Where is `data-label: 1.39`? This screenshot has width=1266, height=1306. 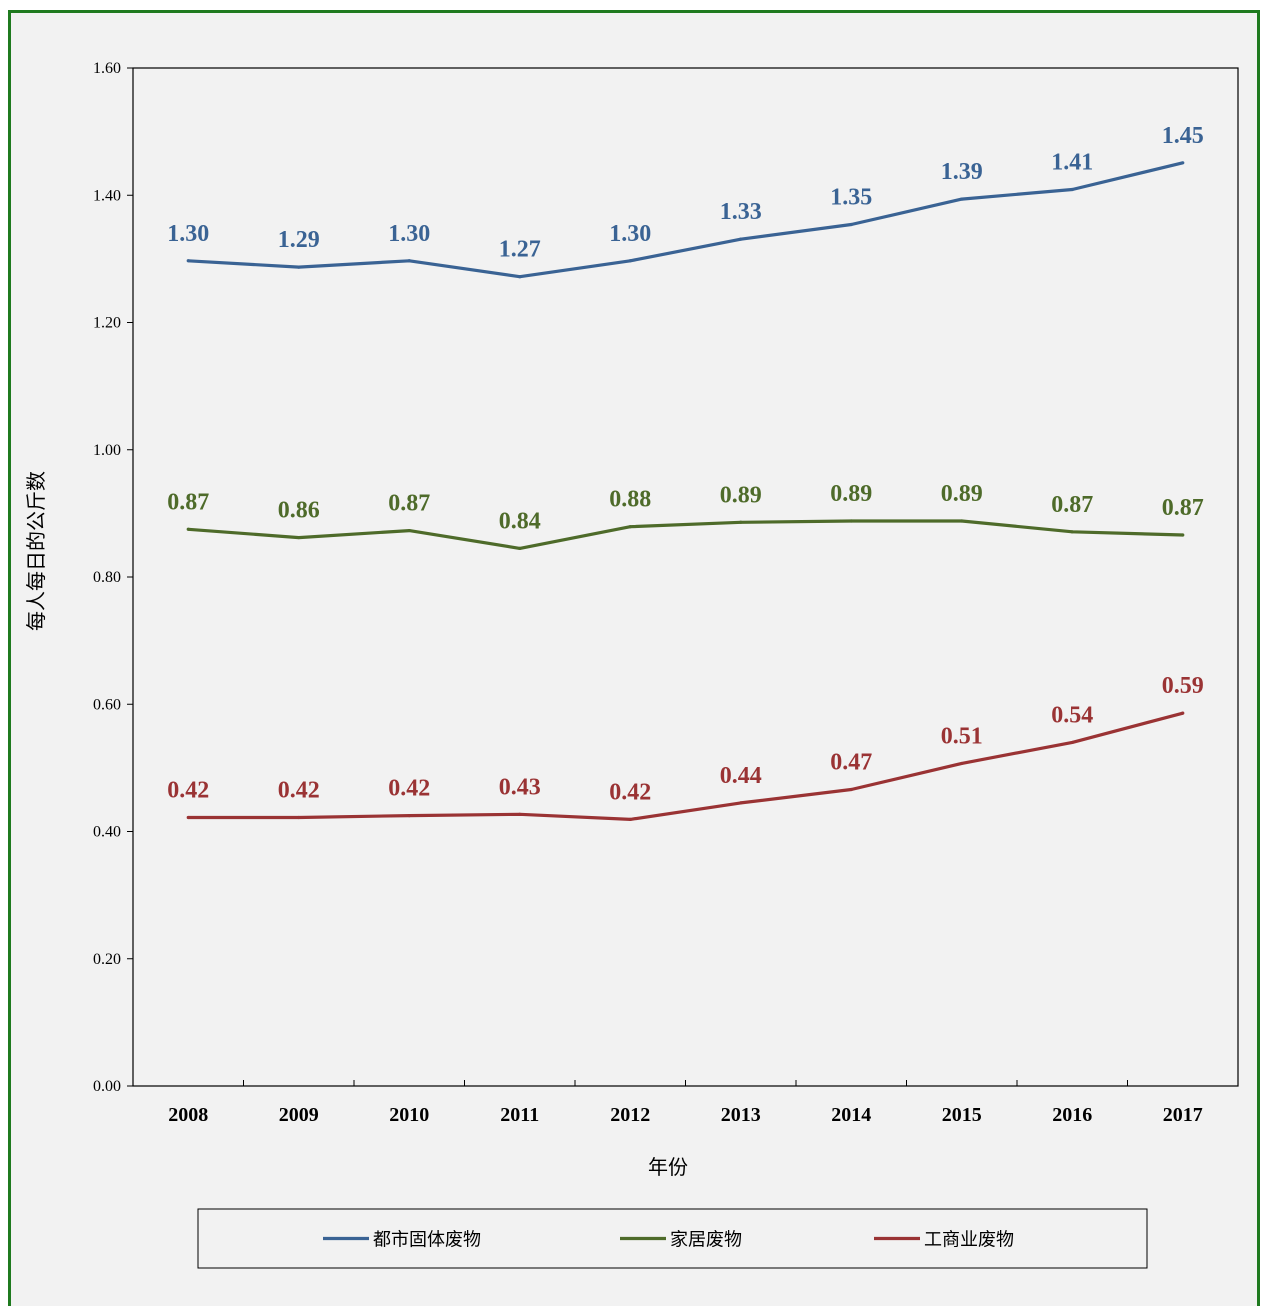
data-label: 1.39 is located at coordinates (962, 172).